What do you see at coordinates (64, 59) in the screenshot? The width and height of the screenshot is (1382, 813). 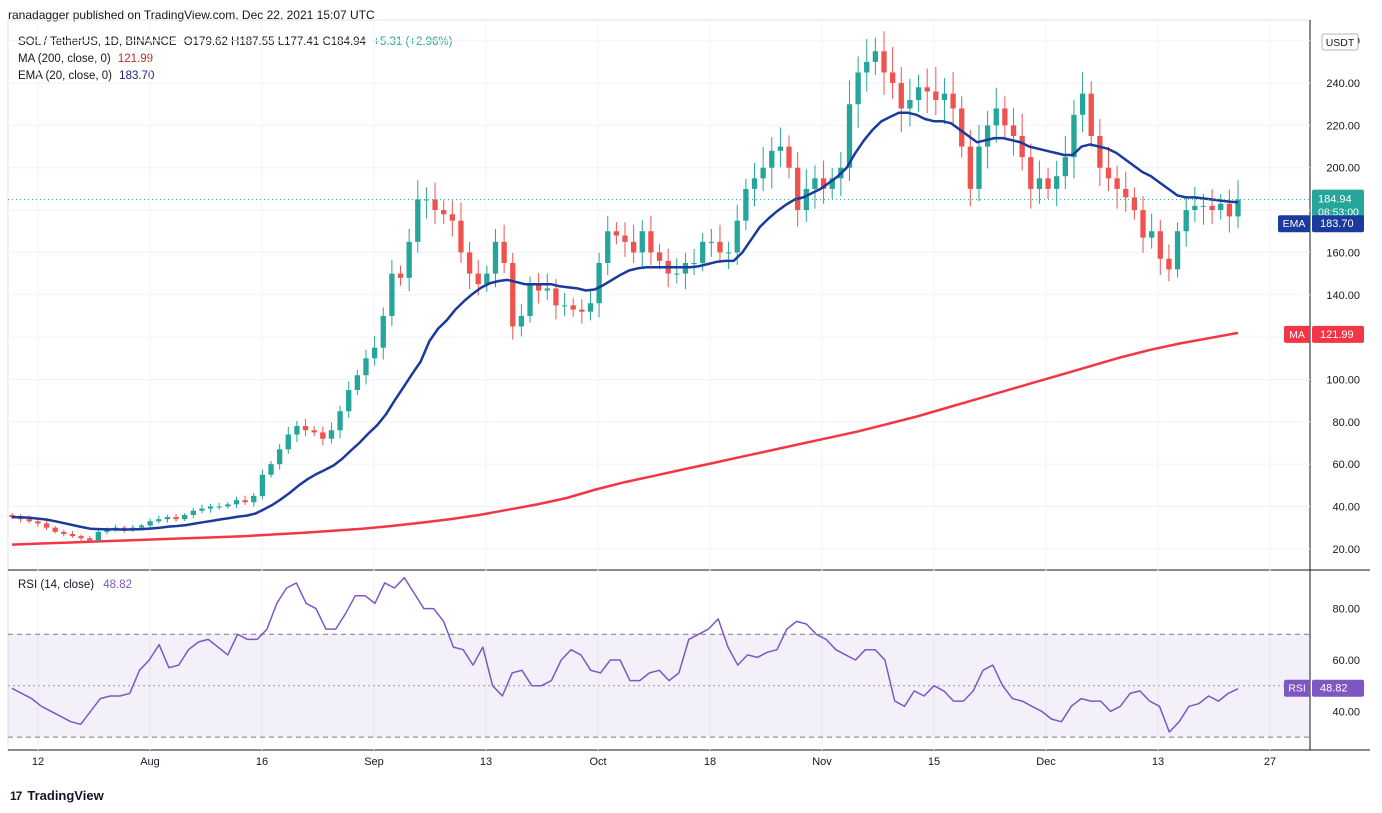 I see `ma-label: MA (200, close, 0)` at bounding box center [64, 59].